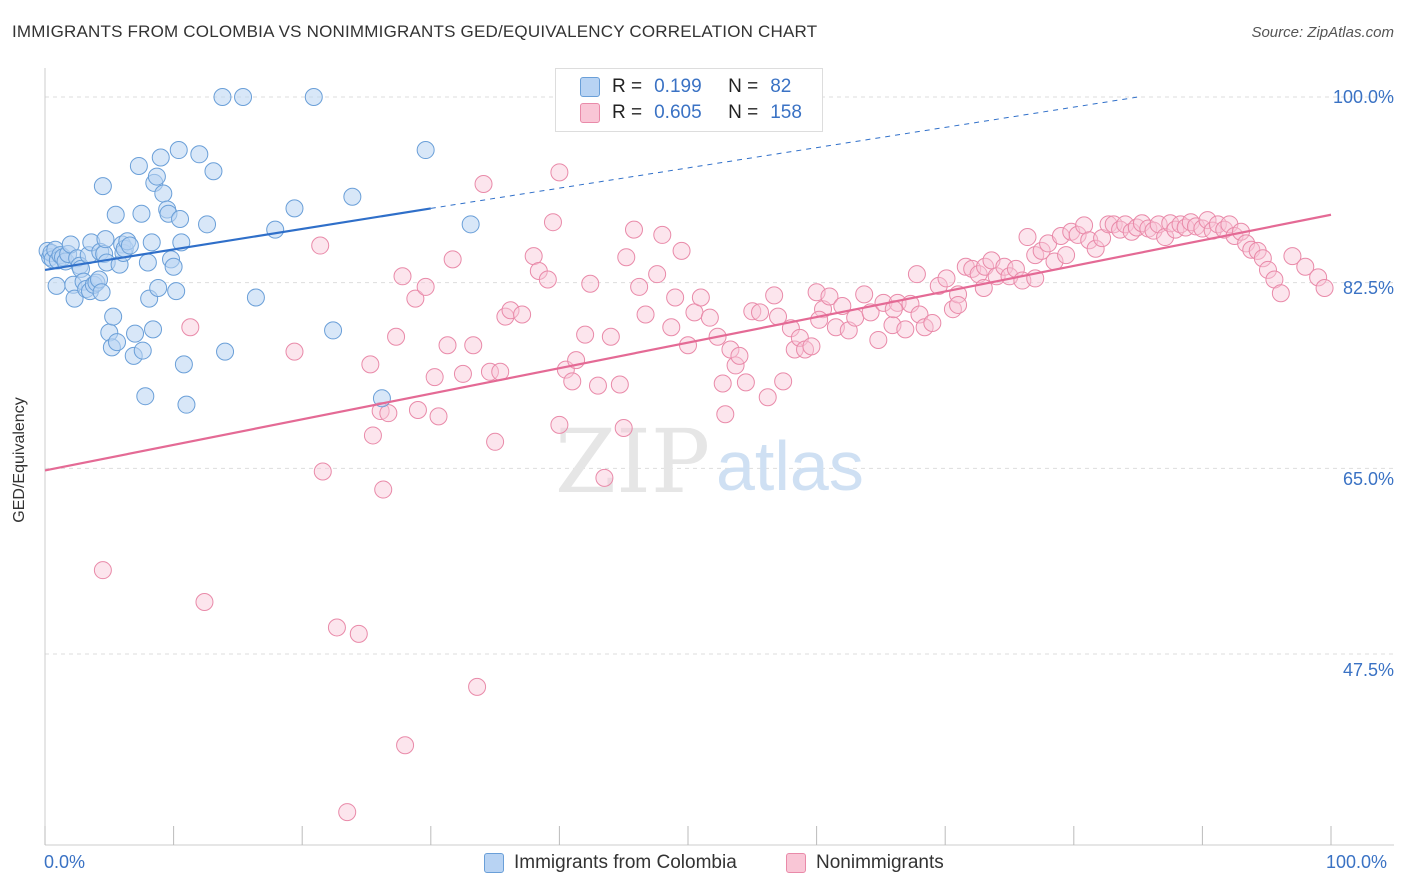 The image size is (1406, 892). What do you see at coordinates (610, 863) in the screenshot?
I see `legend-item-colombia: Immigrants from Colombia` at bounding box center [610, 863].